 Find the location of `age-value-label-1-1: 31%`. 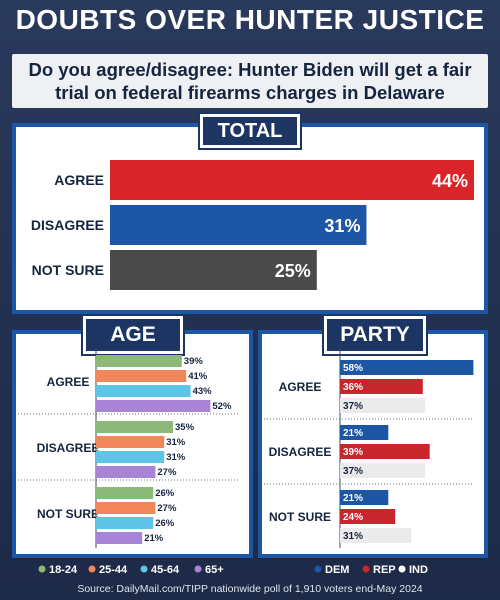

age-value-label-1-1: 31% is located at coordinates (176, 442).